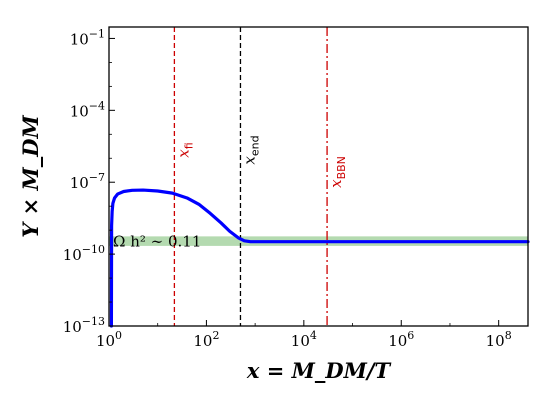 This screenshot has height=401, width=550. Describe the element at coordinates (499, 339) in the screenshot. I see `x-tick-label: 10⁸` at that location.